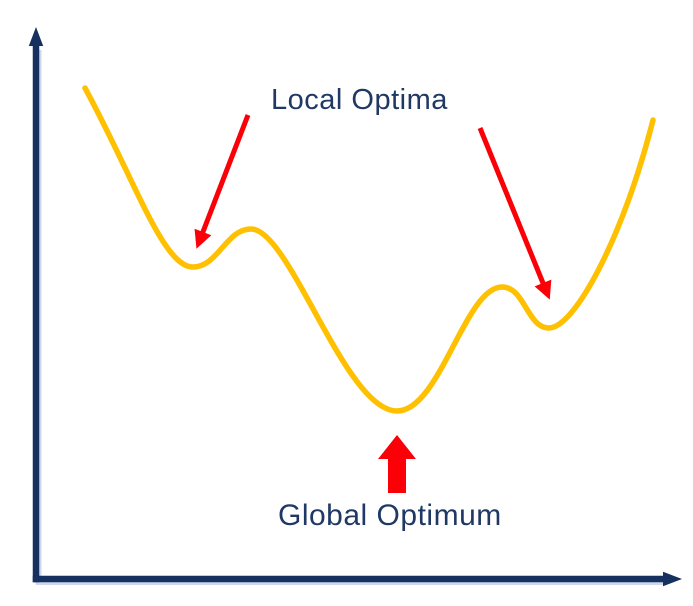  I want to click on y-axis-arrowhead-icon, so click(36, 36).